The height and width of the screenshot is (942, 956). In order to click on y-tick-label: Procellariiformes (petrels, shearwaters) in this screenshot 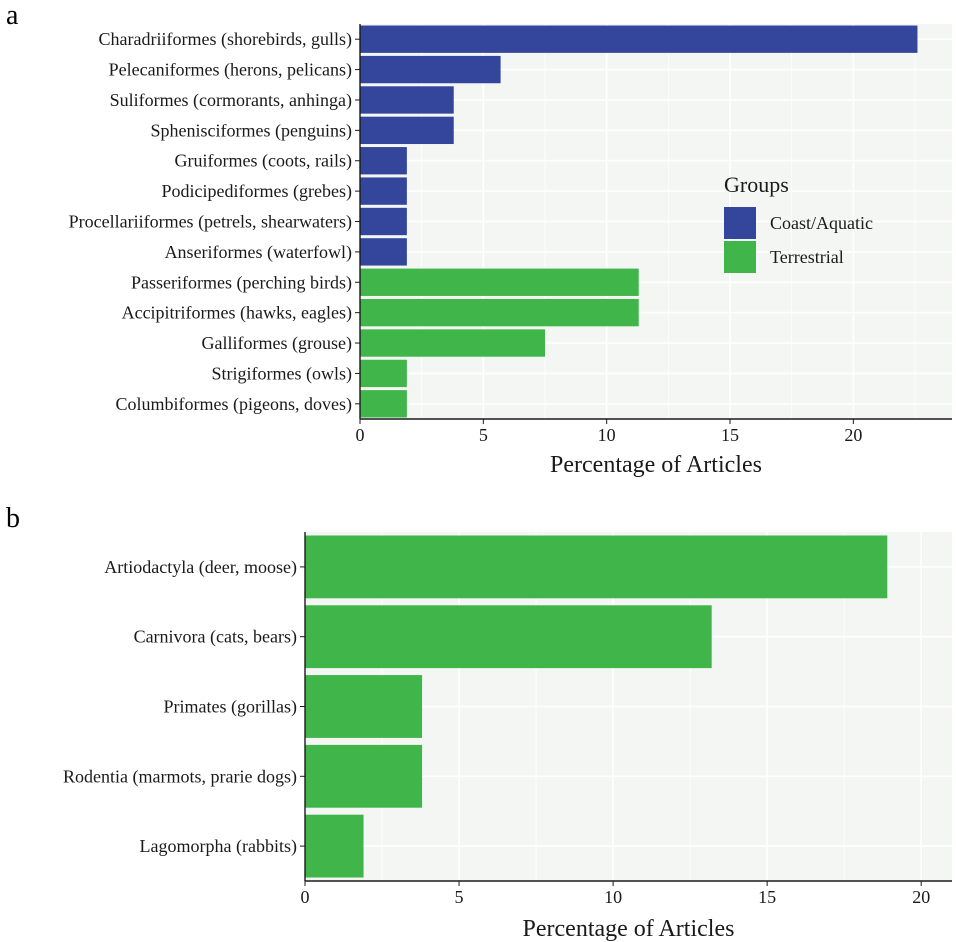, I will do `click(210, 222)`.